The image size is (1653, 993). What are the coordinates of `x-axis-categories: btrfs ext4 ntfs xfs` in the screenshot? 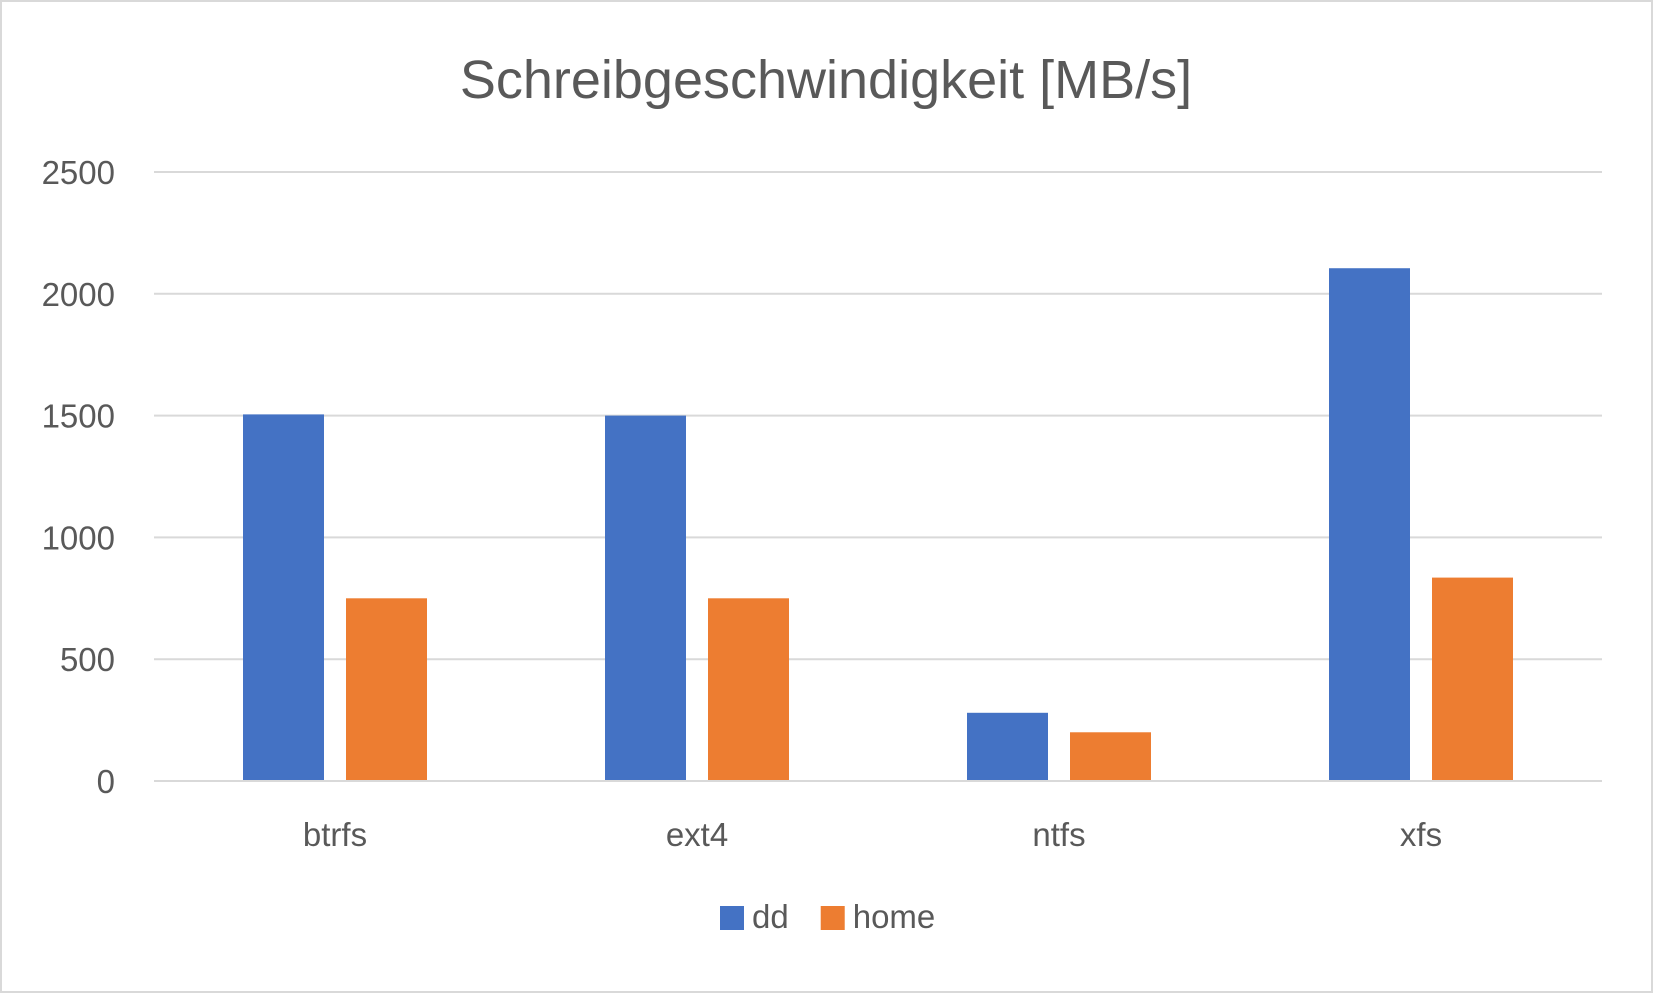 It's located at (872, 834).